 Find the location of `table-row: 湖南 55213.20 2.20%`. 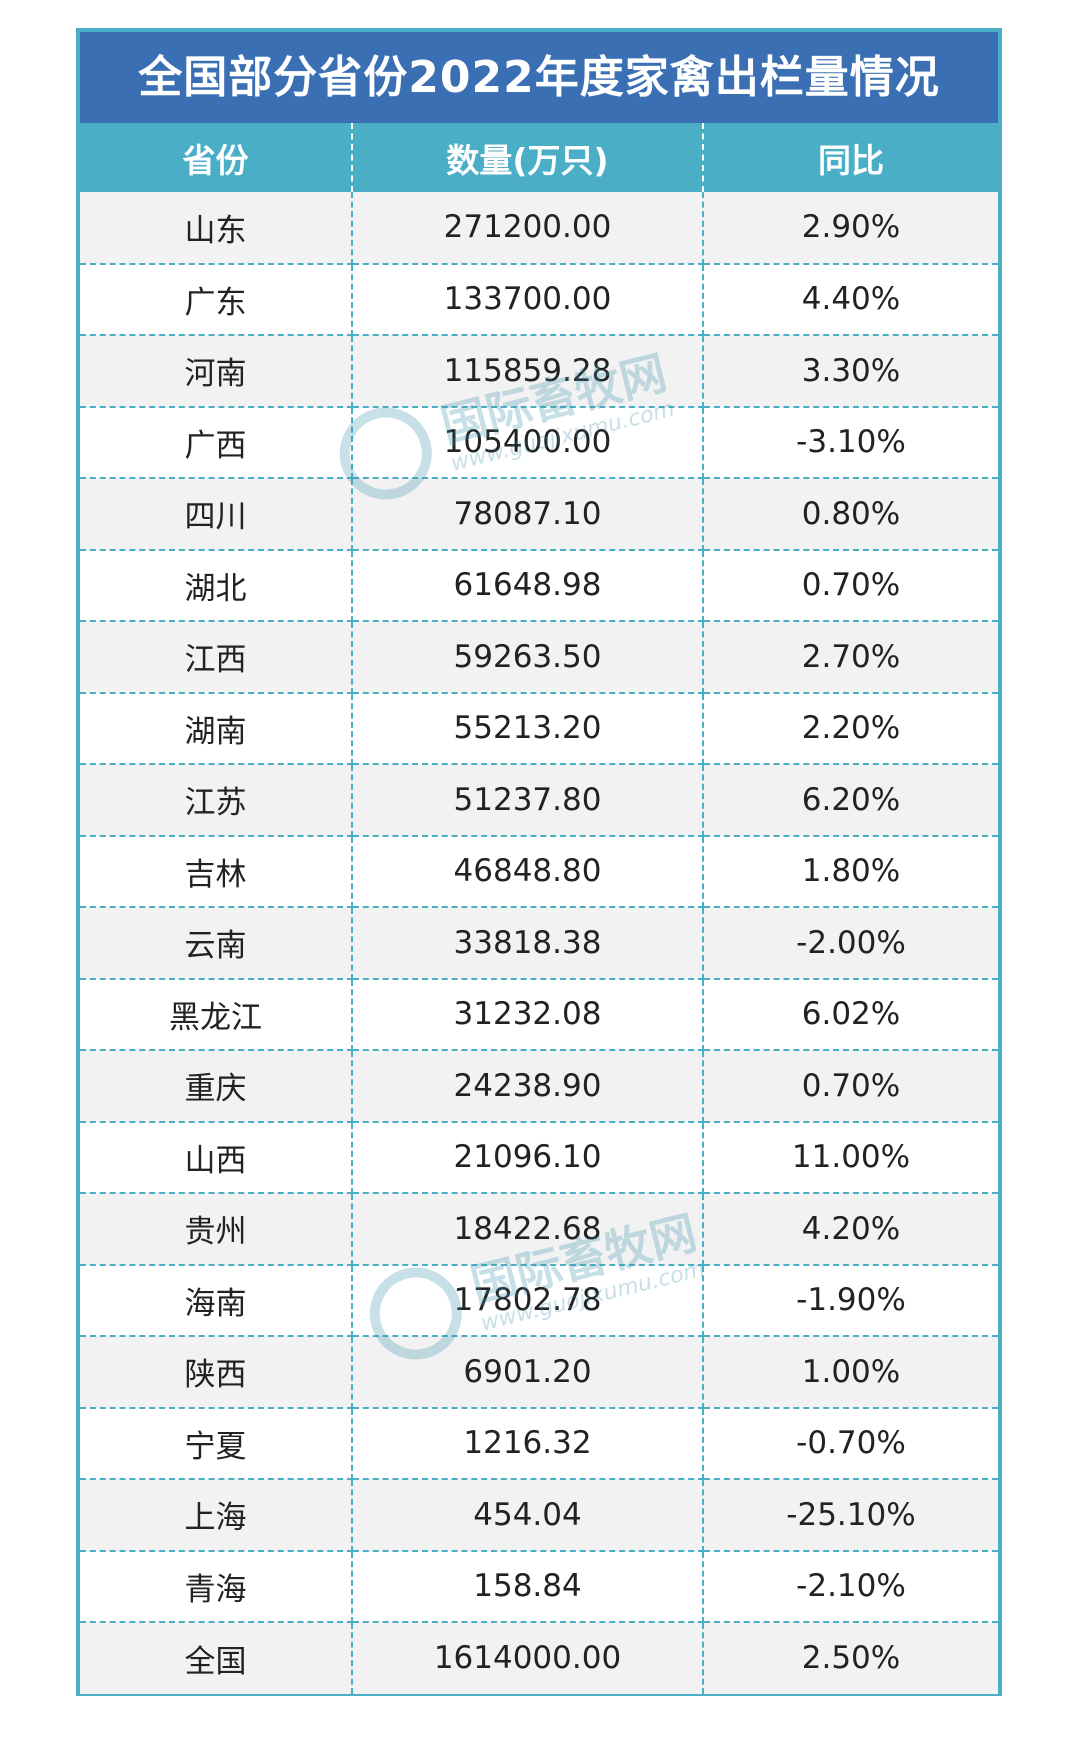

table-row: 湖南 55213.20 2.20% is located at coordinates (539, 728).